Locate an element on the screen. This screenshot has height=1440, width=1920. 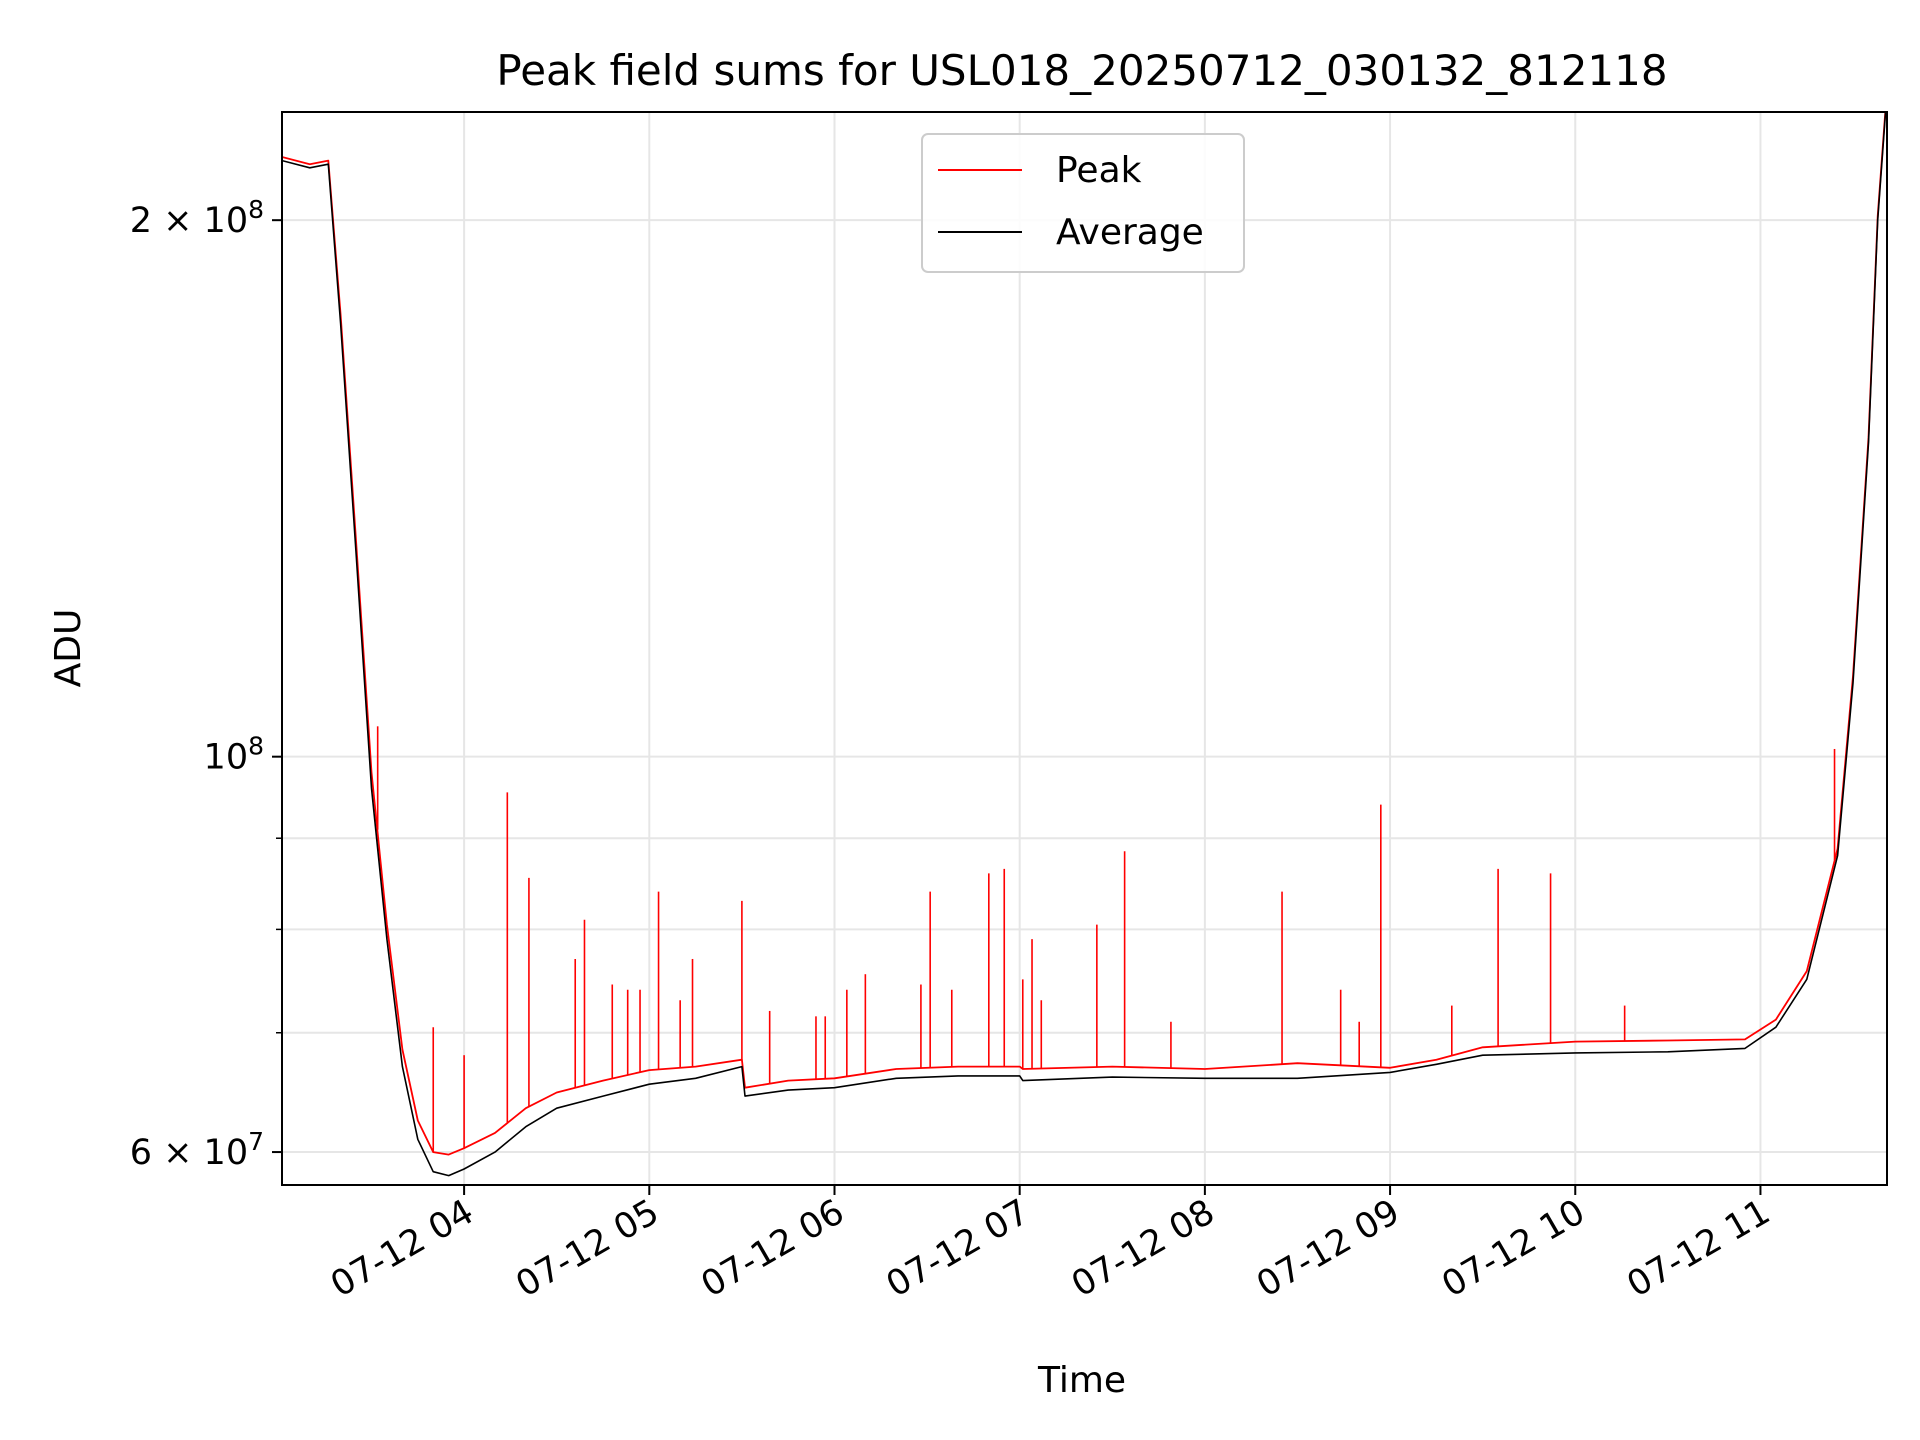
x-axis-label: Time is located at coordinates (1081, 1380).